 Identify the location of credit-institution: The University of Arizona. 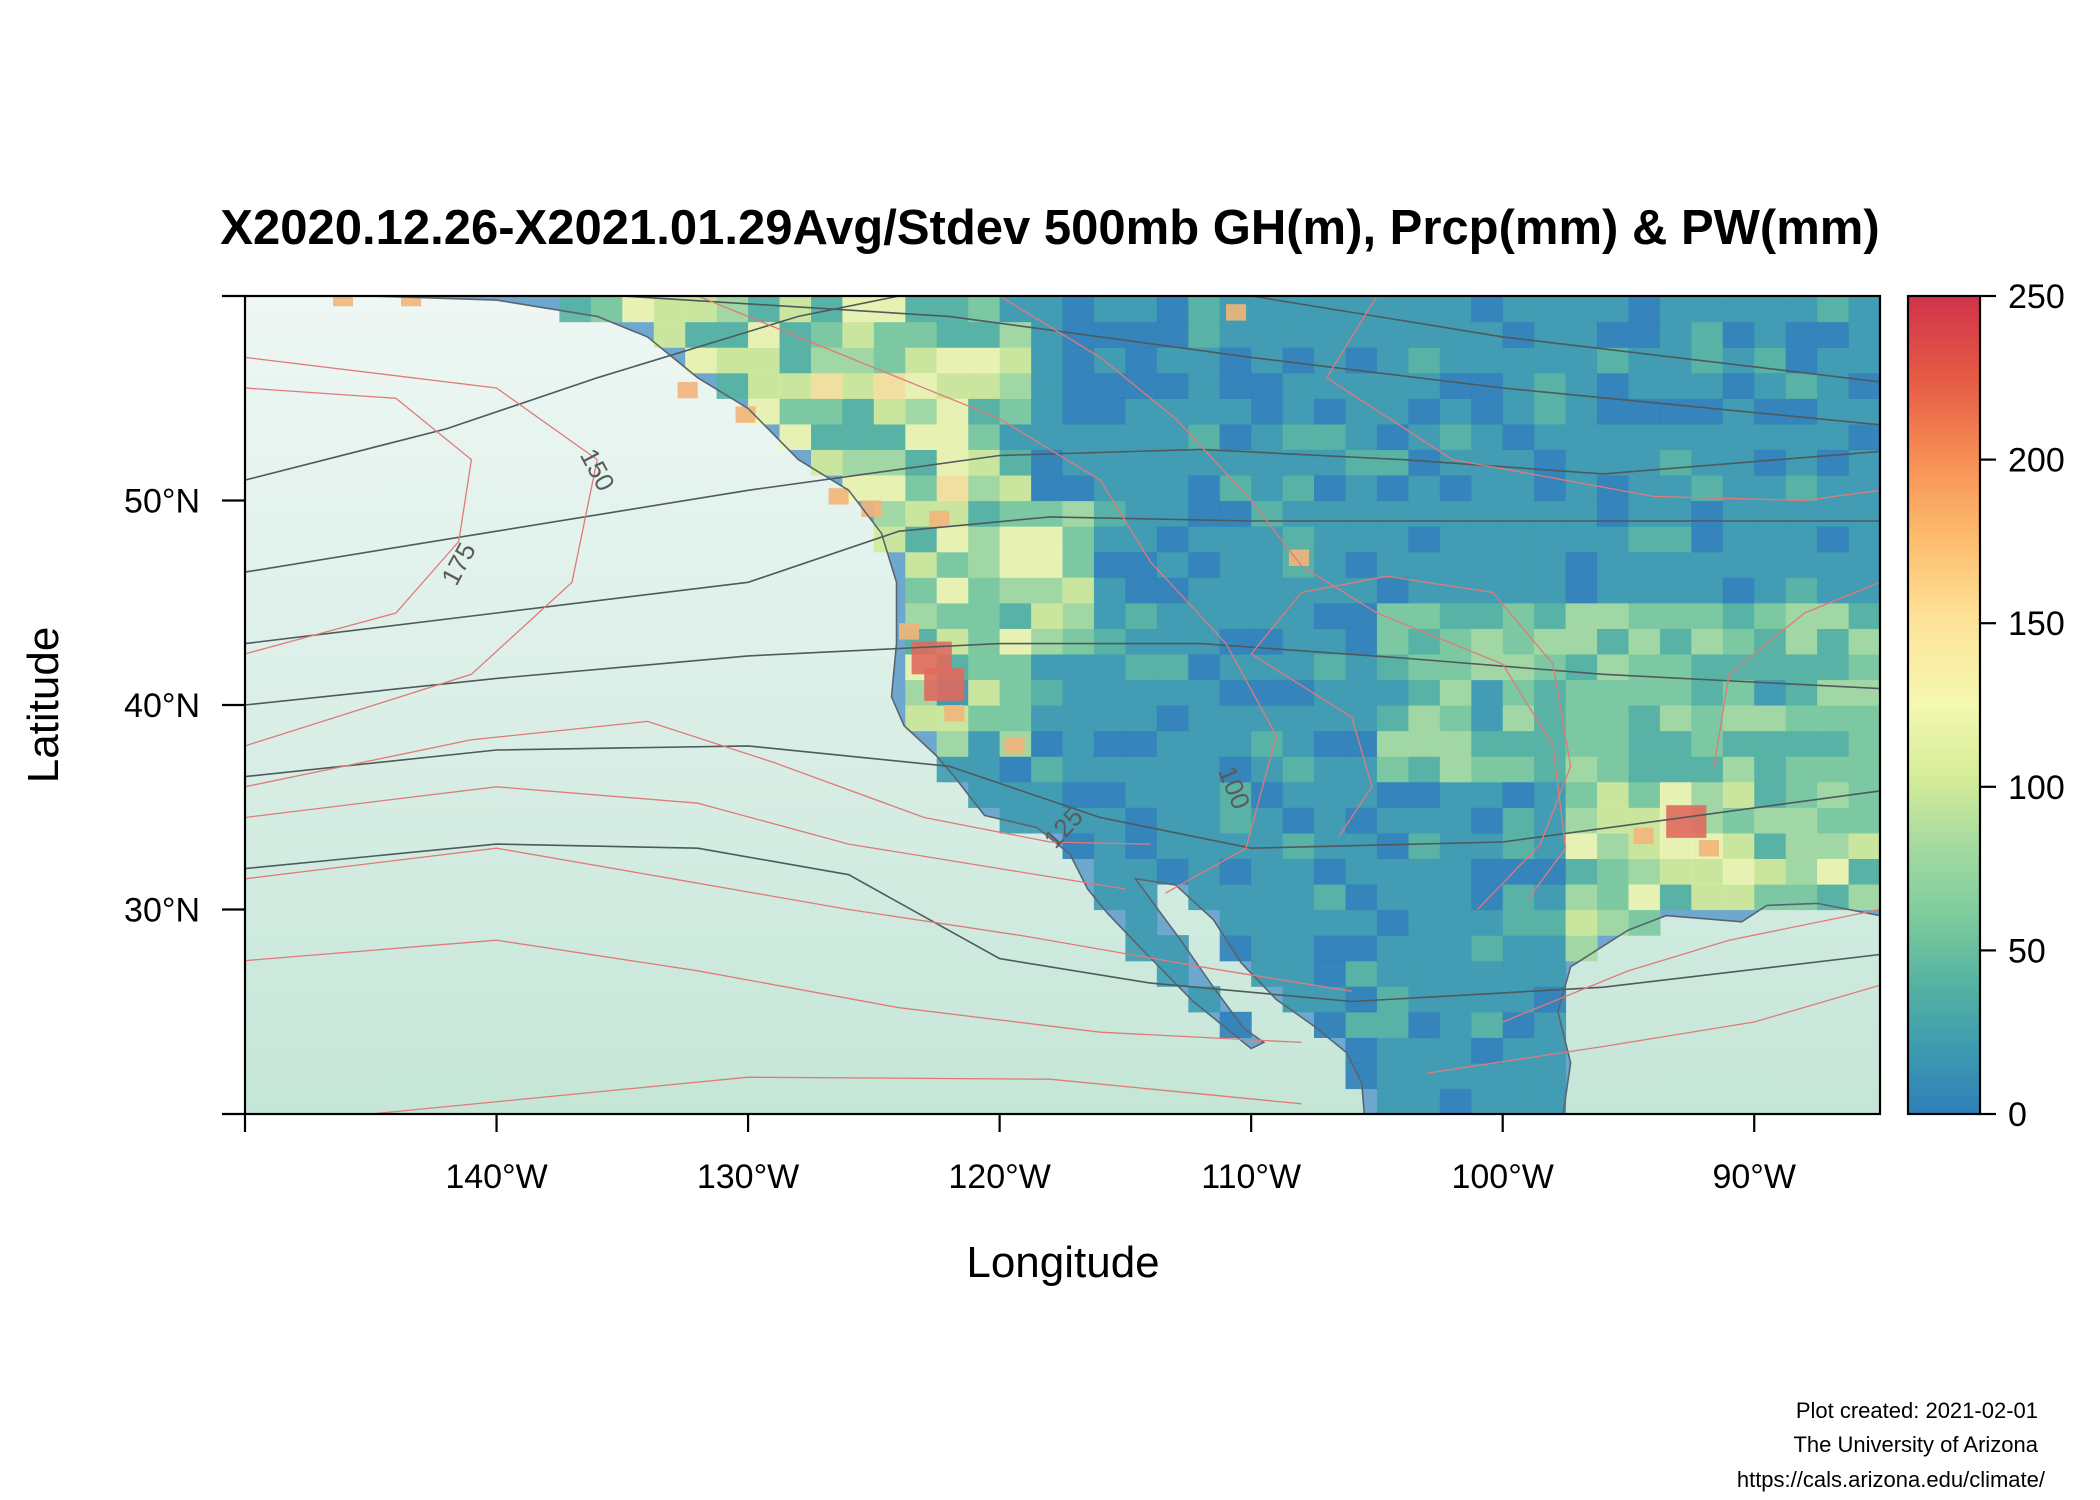
(1915, 1444).